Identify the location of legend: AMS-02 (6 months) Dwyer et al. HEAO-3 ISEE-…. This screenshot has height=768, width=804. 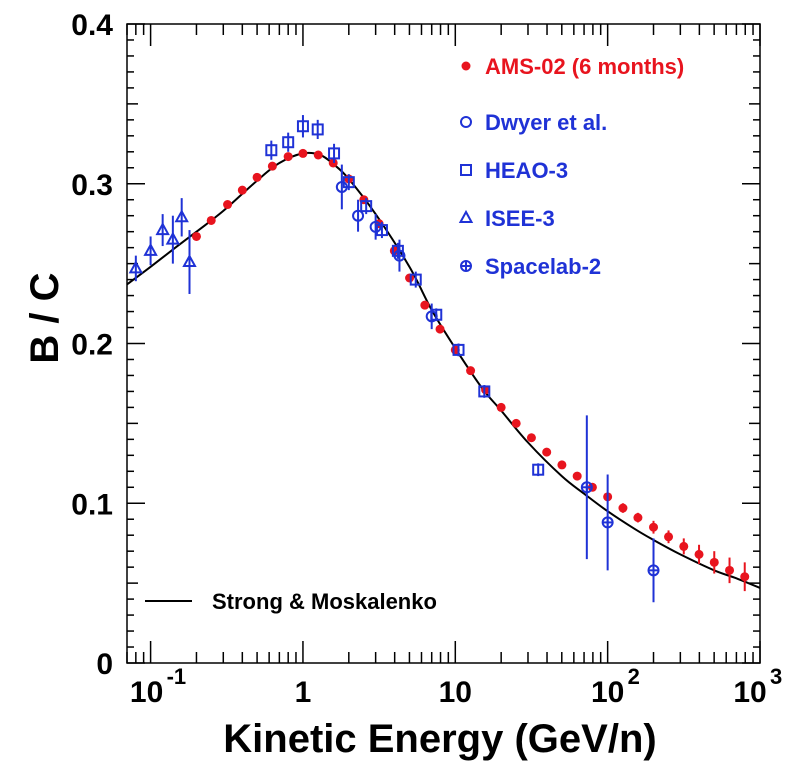
(571, 166).